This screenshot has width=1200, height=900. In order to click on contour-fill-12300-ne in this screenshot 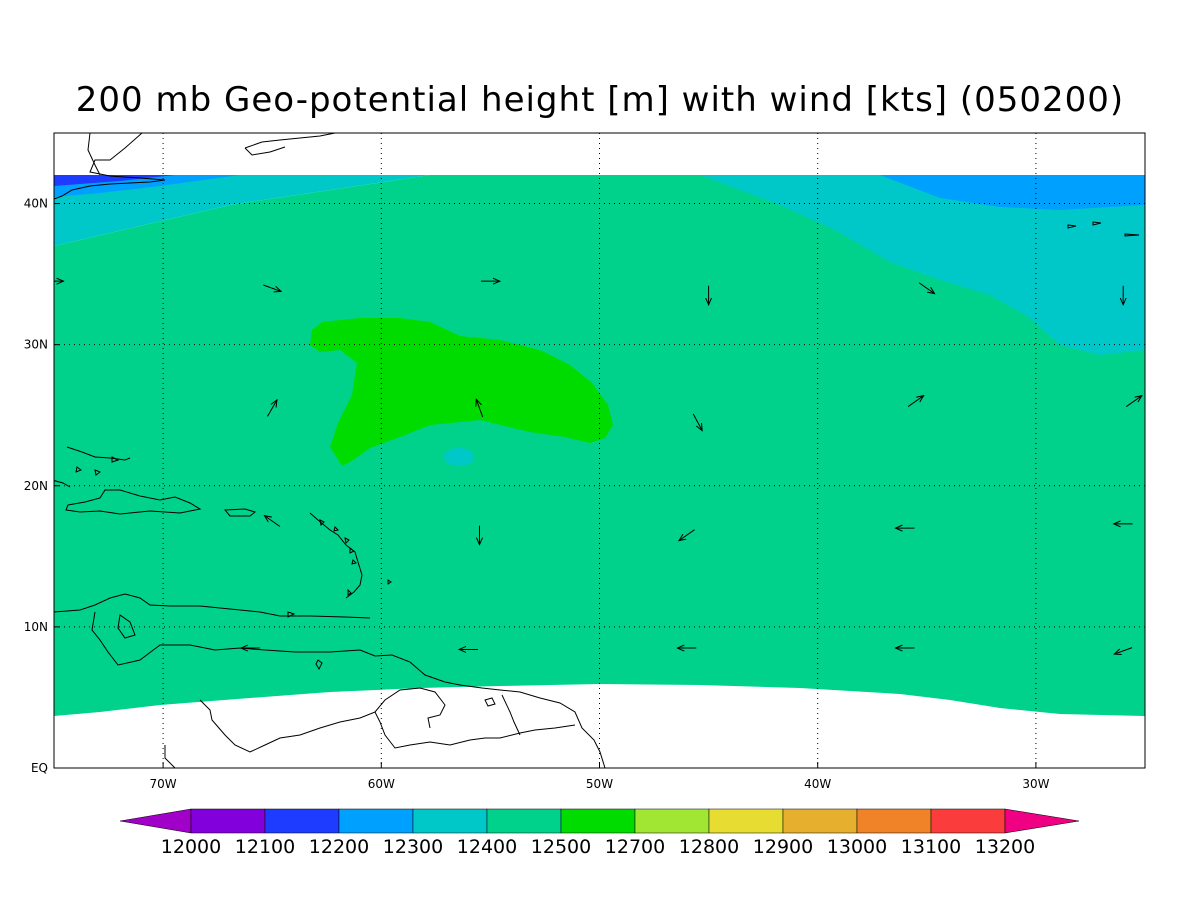, I will do `click(922, 265)`.